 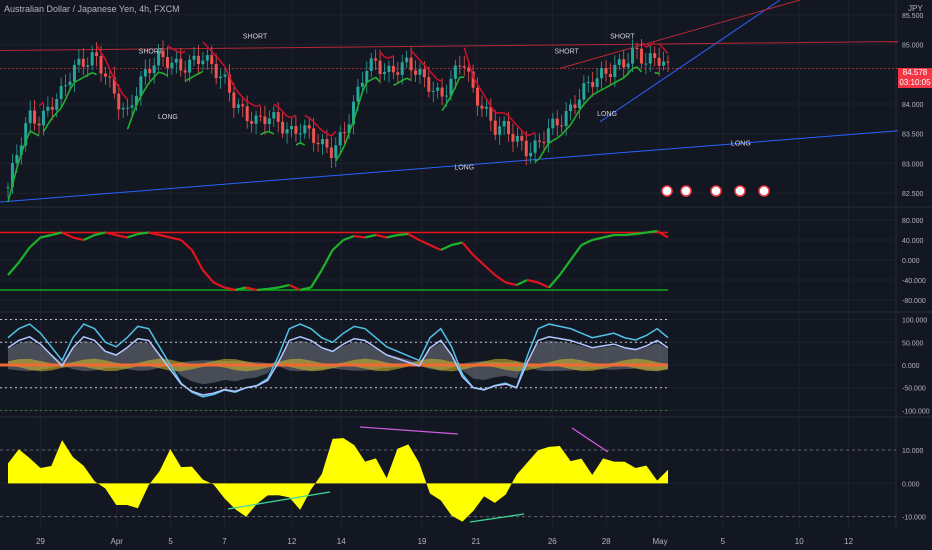 What do you see at coordinates (913, 46) in the screenshot?
I see `y-tick-label: 85.000` at bounding box center [913, 46].